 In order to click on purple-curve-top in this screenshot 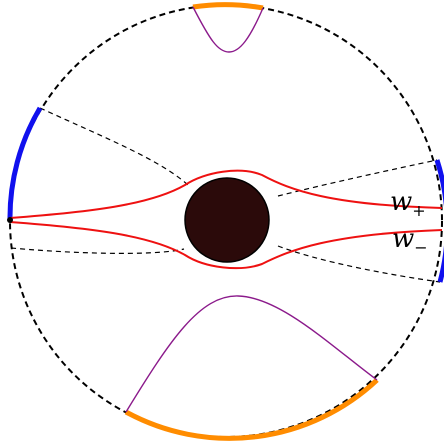, I will do `click(228, 29)`.